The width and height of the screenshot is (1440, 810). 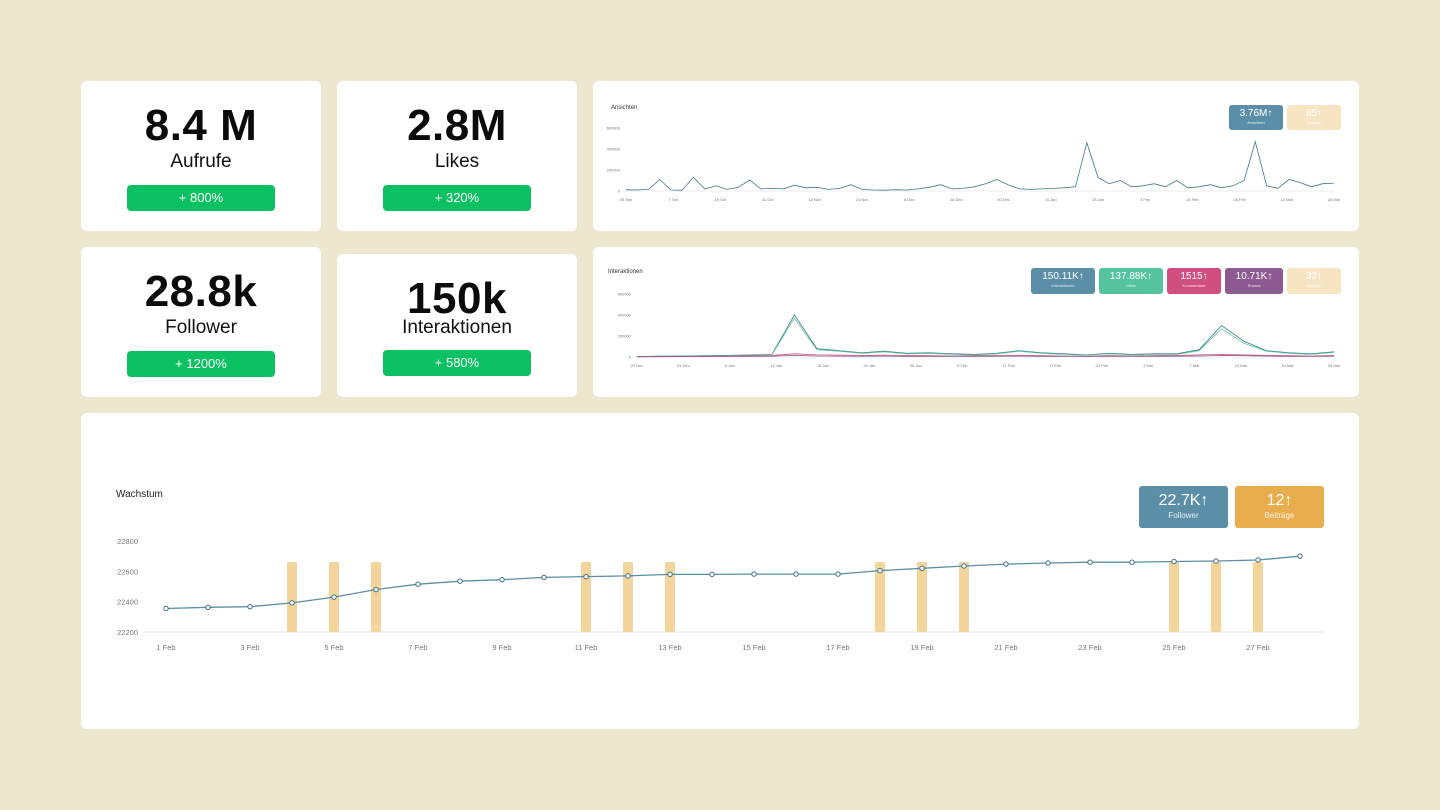 I want to click on posts-badge: 32↑ Beiträge, so click(x=1314, y=281).